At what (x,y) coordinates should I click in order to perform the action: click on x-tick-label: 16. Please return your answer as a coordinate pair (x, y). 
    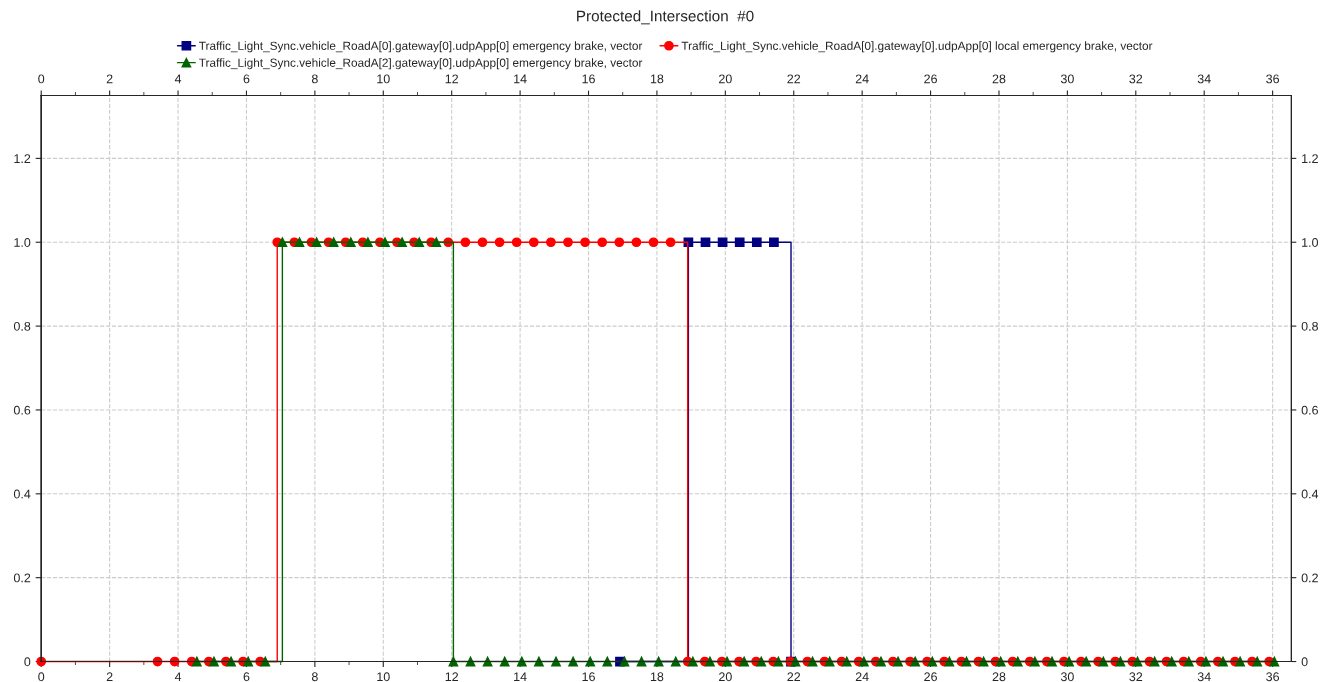
    Looking at the image, I should click on (588, 677).